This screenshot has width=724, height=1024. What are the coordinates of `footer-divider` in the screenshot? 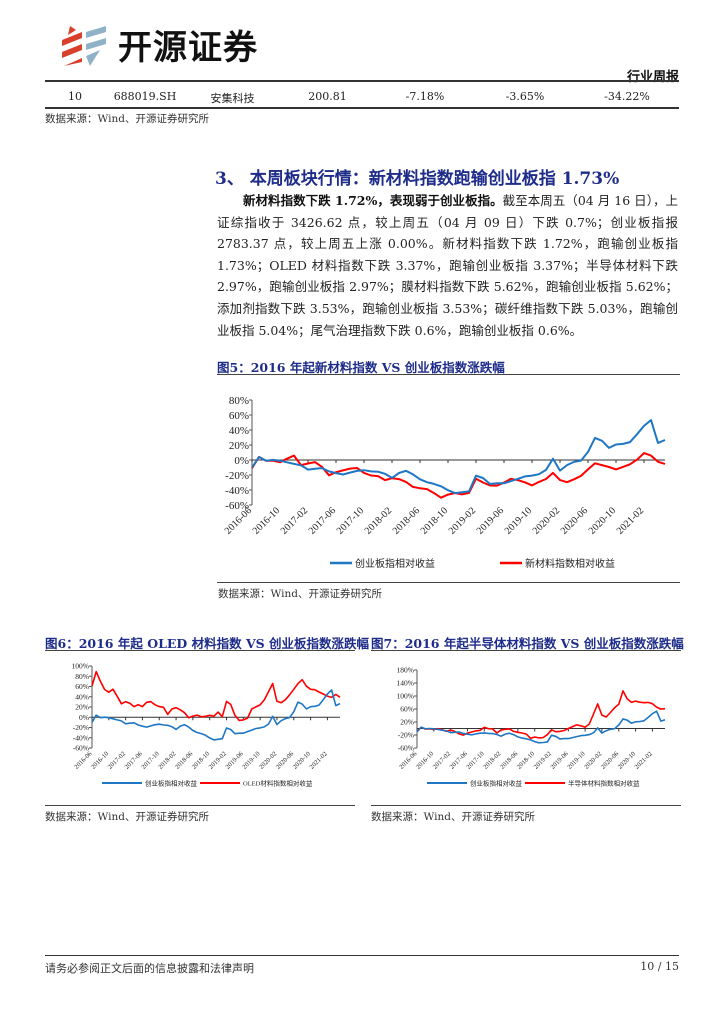 It's located at (362, 955).